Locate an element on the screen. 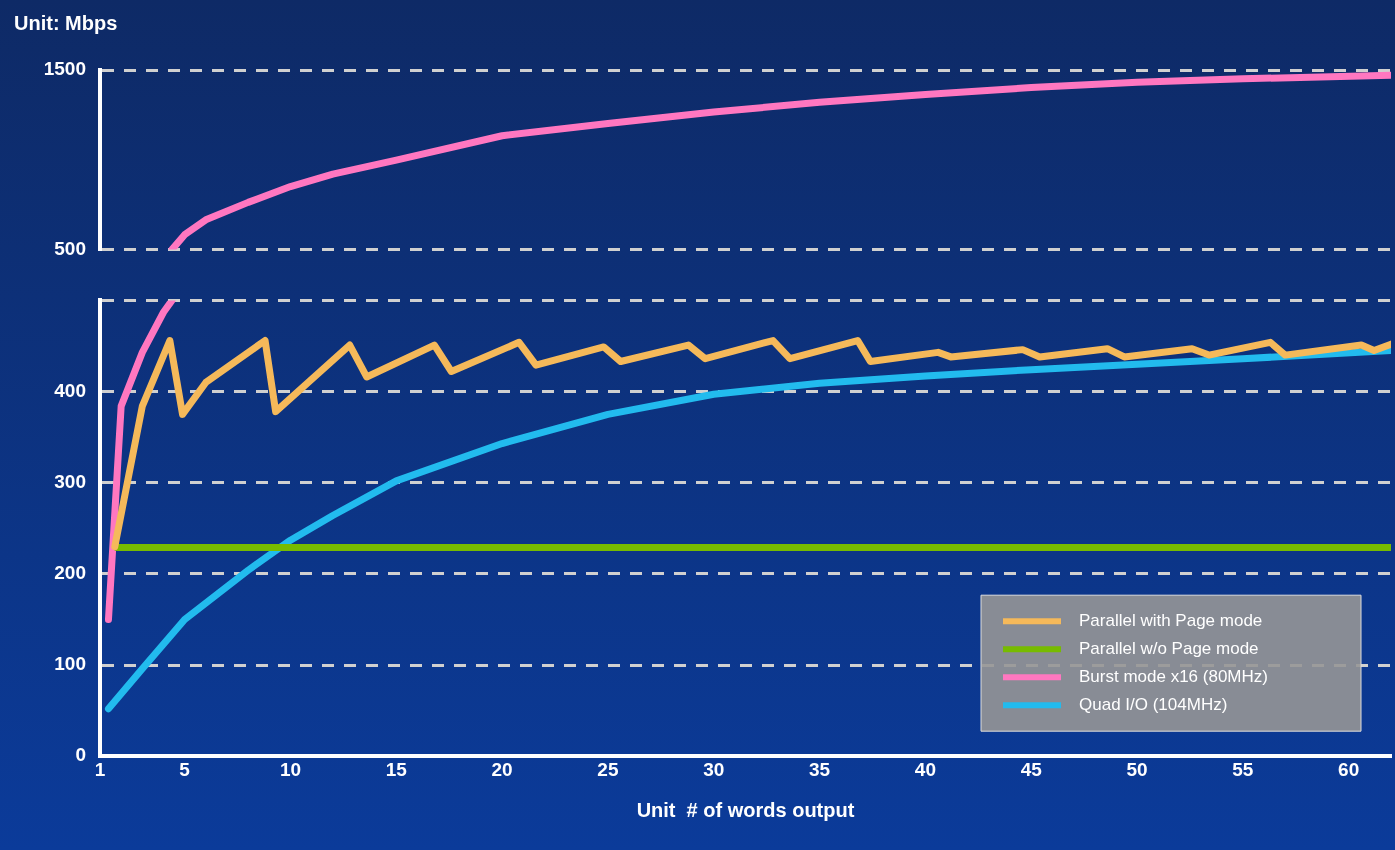 The image size is (1395, 850). y-axis-title: Unit: Mbps is located at coordinates (66, 22).